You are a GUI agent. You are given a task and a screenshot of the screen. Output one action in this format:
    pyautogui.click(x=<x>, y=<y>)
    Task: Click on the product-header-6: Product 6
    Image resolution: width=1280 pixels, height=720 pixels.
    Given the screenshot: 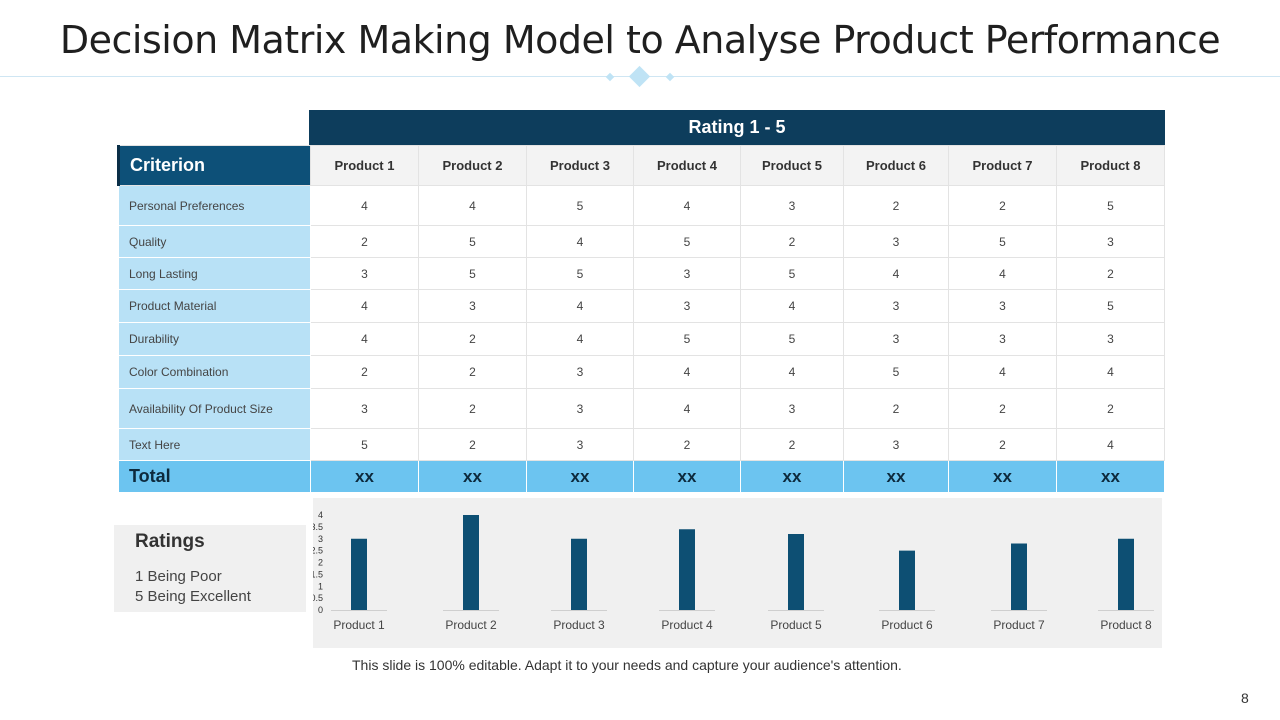 What is the action you would take?
    pyautogui.click(x=896, y=165)
    